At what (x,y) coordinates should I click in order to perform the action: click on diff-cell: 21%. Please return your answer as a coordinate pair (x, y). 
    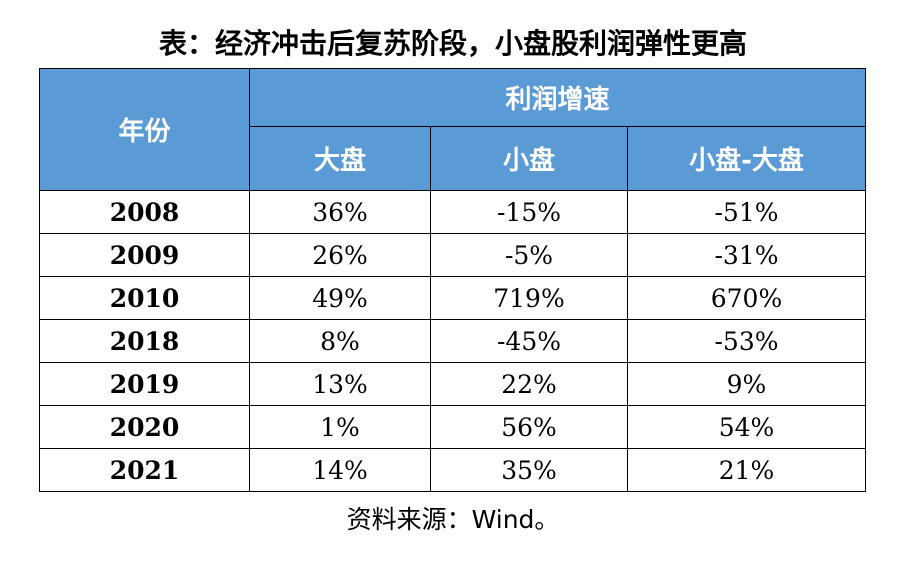
    Looking at the image, I should click on (746, 470).